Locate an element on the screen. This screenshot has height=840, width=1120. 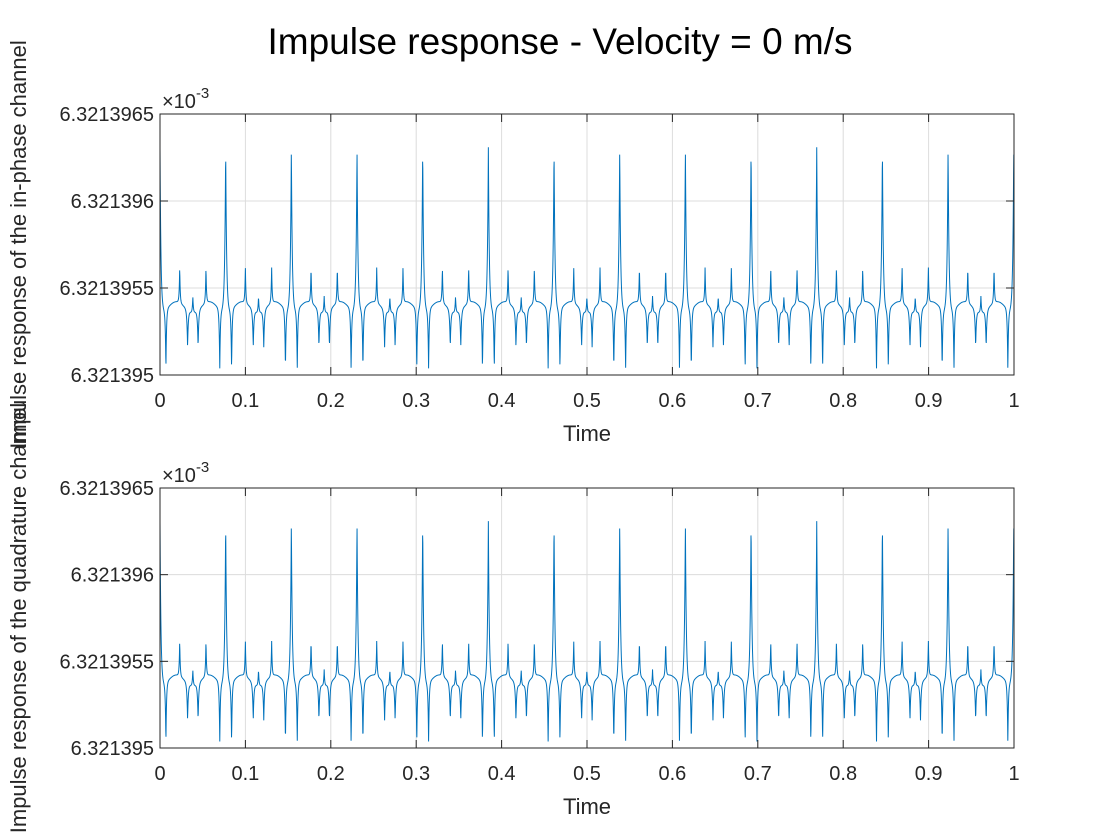
y-axis-label: Impulse response of the in-phase channel is located at coordinates (18, 244).